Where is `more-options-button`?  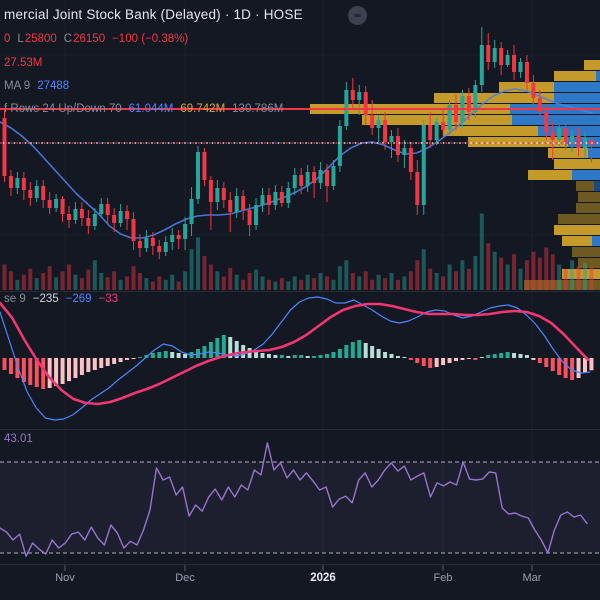 more-options-button is located at coordinates (357, 15).